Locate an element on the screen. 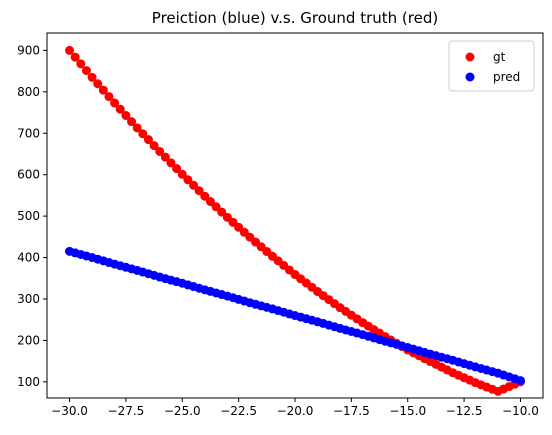  y-tick-label: 300 is located at coordinates (28, 299).